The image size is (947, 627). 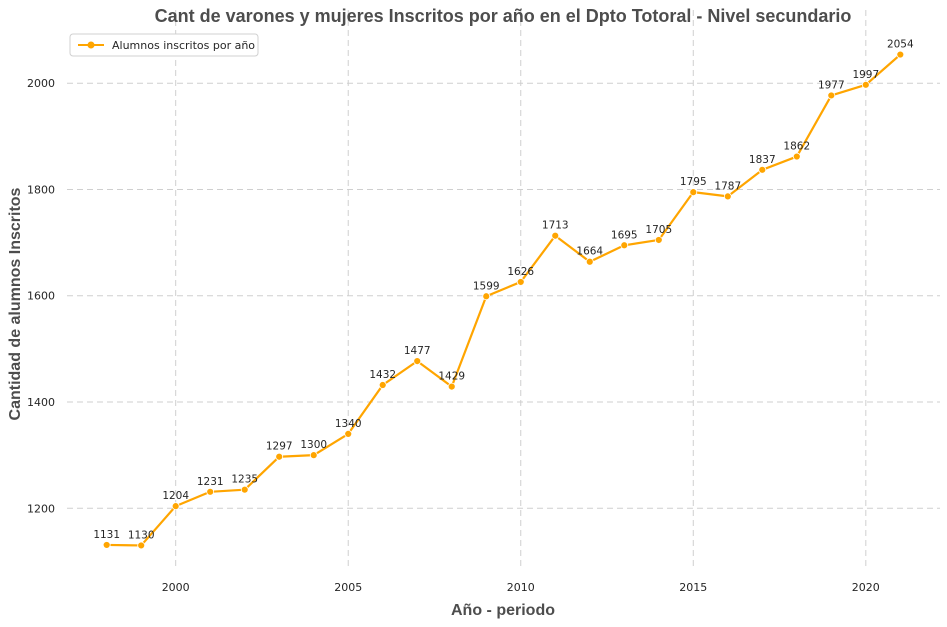 I want to click on x-tick-label: 2015, so click(x=693, y=587).